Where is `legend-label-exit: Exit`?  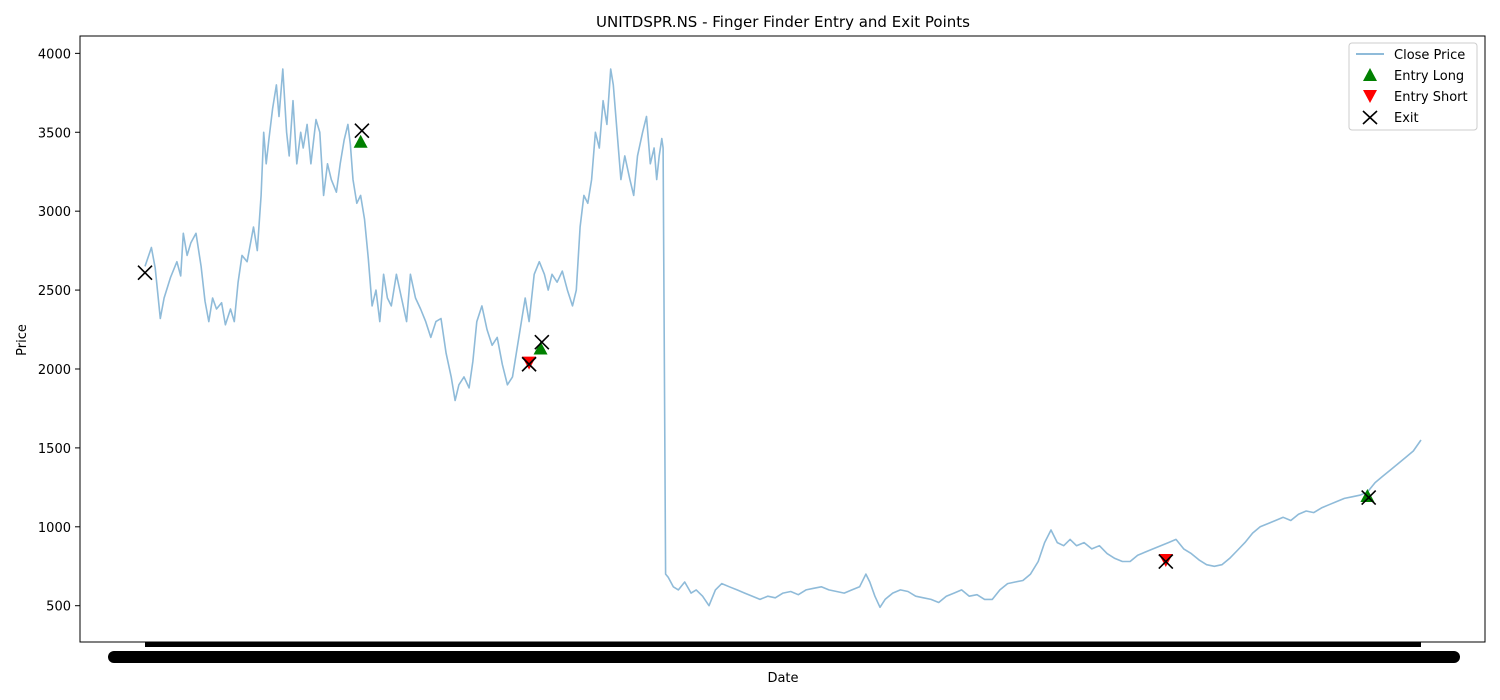
legend-label-exit: Exit is located at coordinates (1406, 118).